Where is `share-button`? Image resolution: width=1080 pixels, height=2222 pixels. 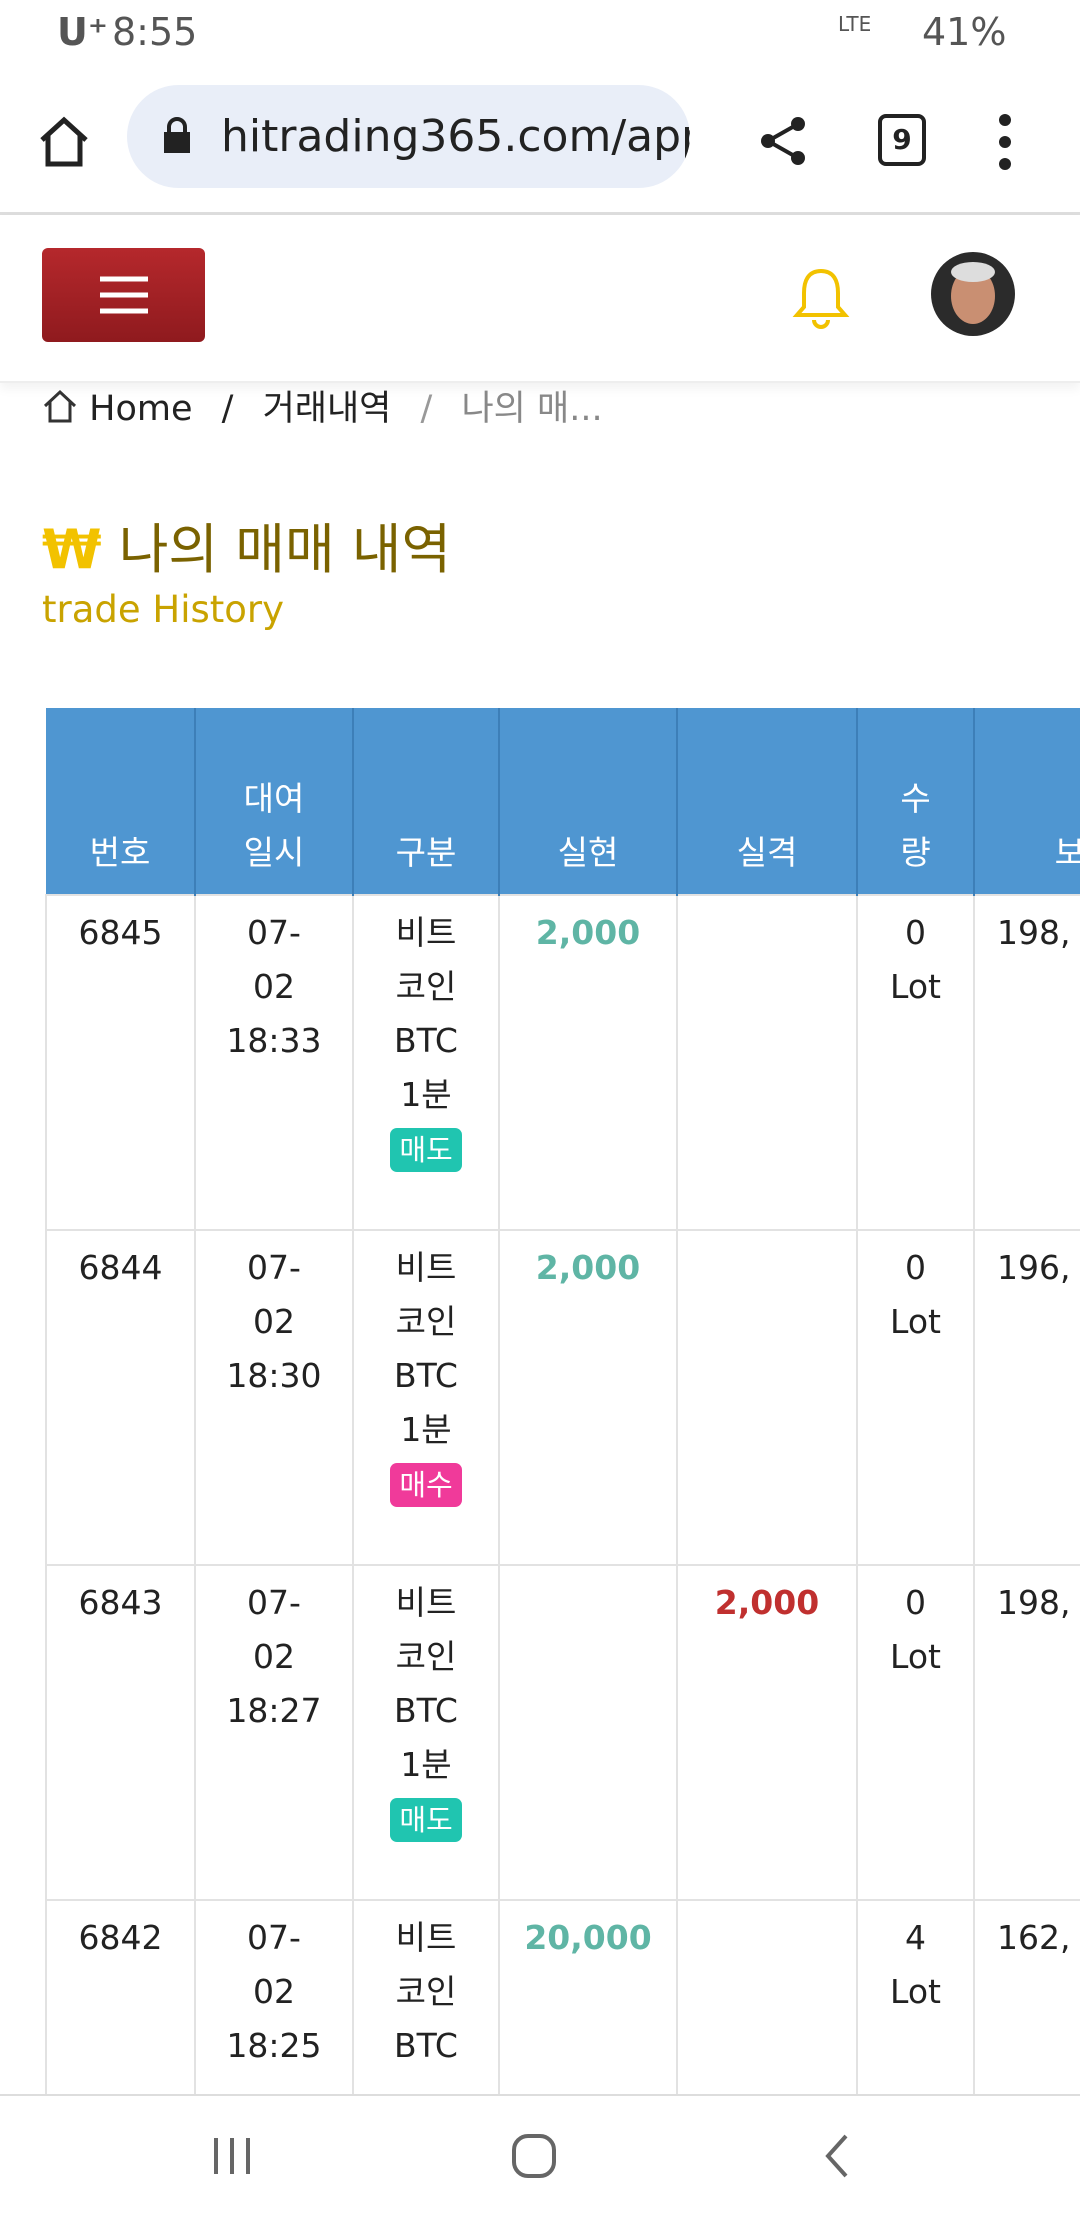 share-button is located at coordinates (783, 141).